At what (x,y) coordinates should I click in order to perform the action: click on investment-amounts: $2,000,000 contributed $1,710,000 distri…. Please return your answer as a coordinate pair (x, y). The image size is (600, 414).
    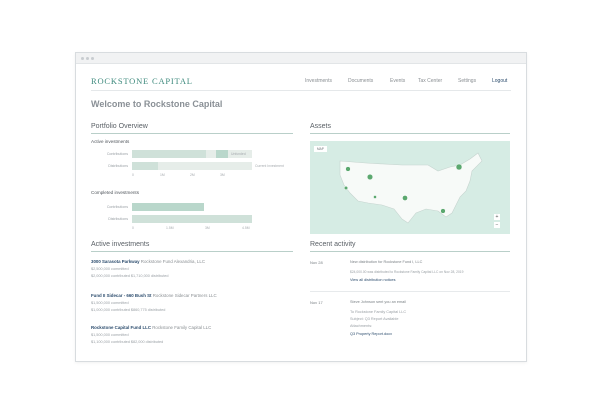
    Looking at the image, I should click on (130, 276).